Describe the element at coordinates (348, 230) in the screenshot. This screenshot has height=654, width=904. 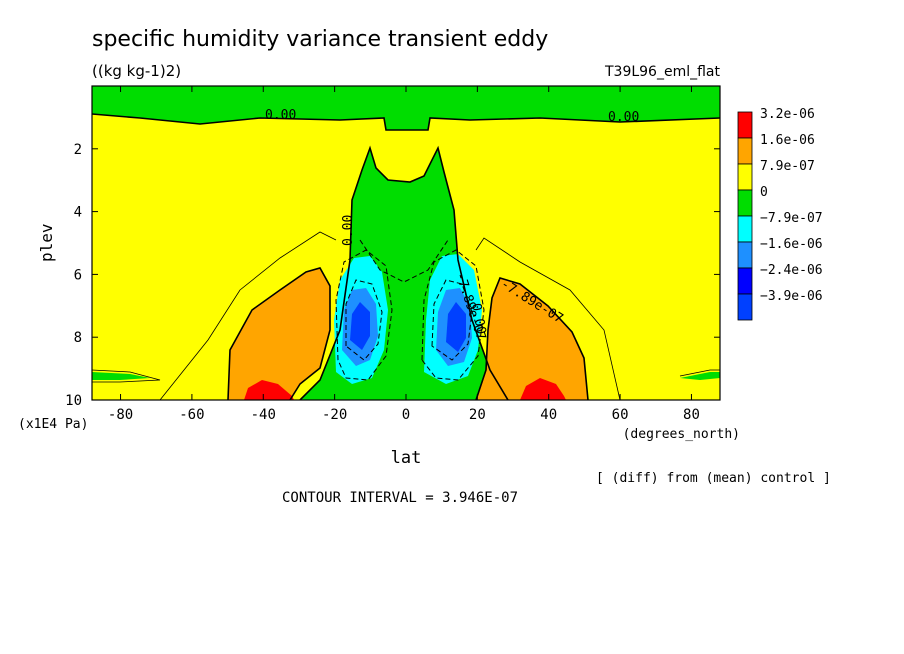
I see `contour-label-central: 0.00` at that location.